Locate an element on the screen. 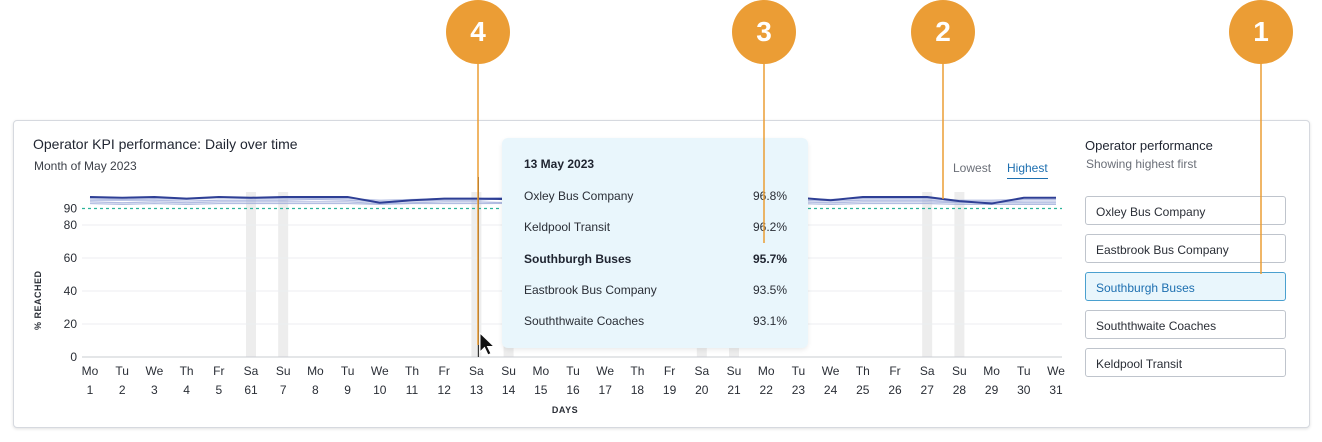 The height and width of the screenshot is (442, 1322). tooltip-row-name: Eastbrook Bus Company is located at coordinates (590, 290).